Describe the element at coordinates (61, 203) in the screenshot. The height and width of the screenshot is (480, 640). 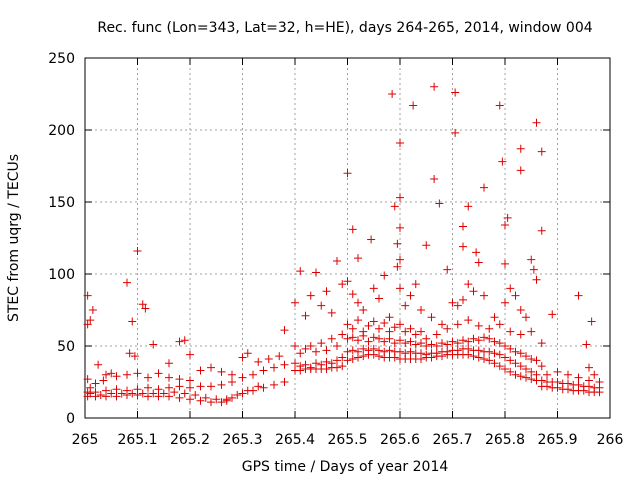
I see `y-tick-label: 150` at that location.